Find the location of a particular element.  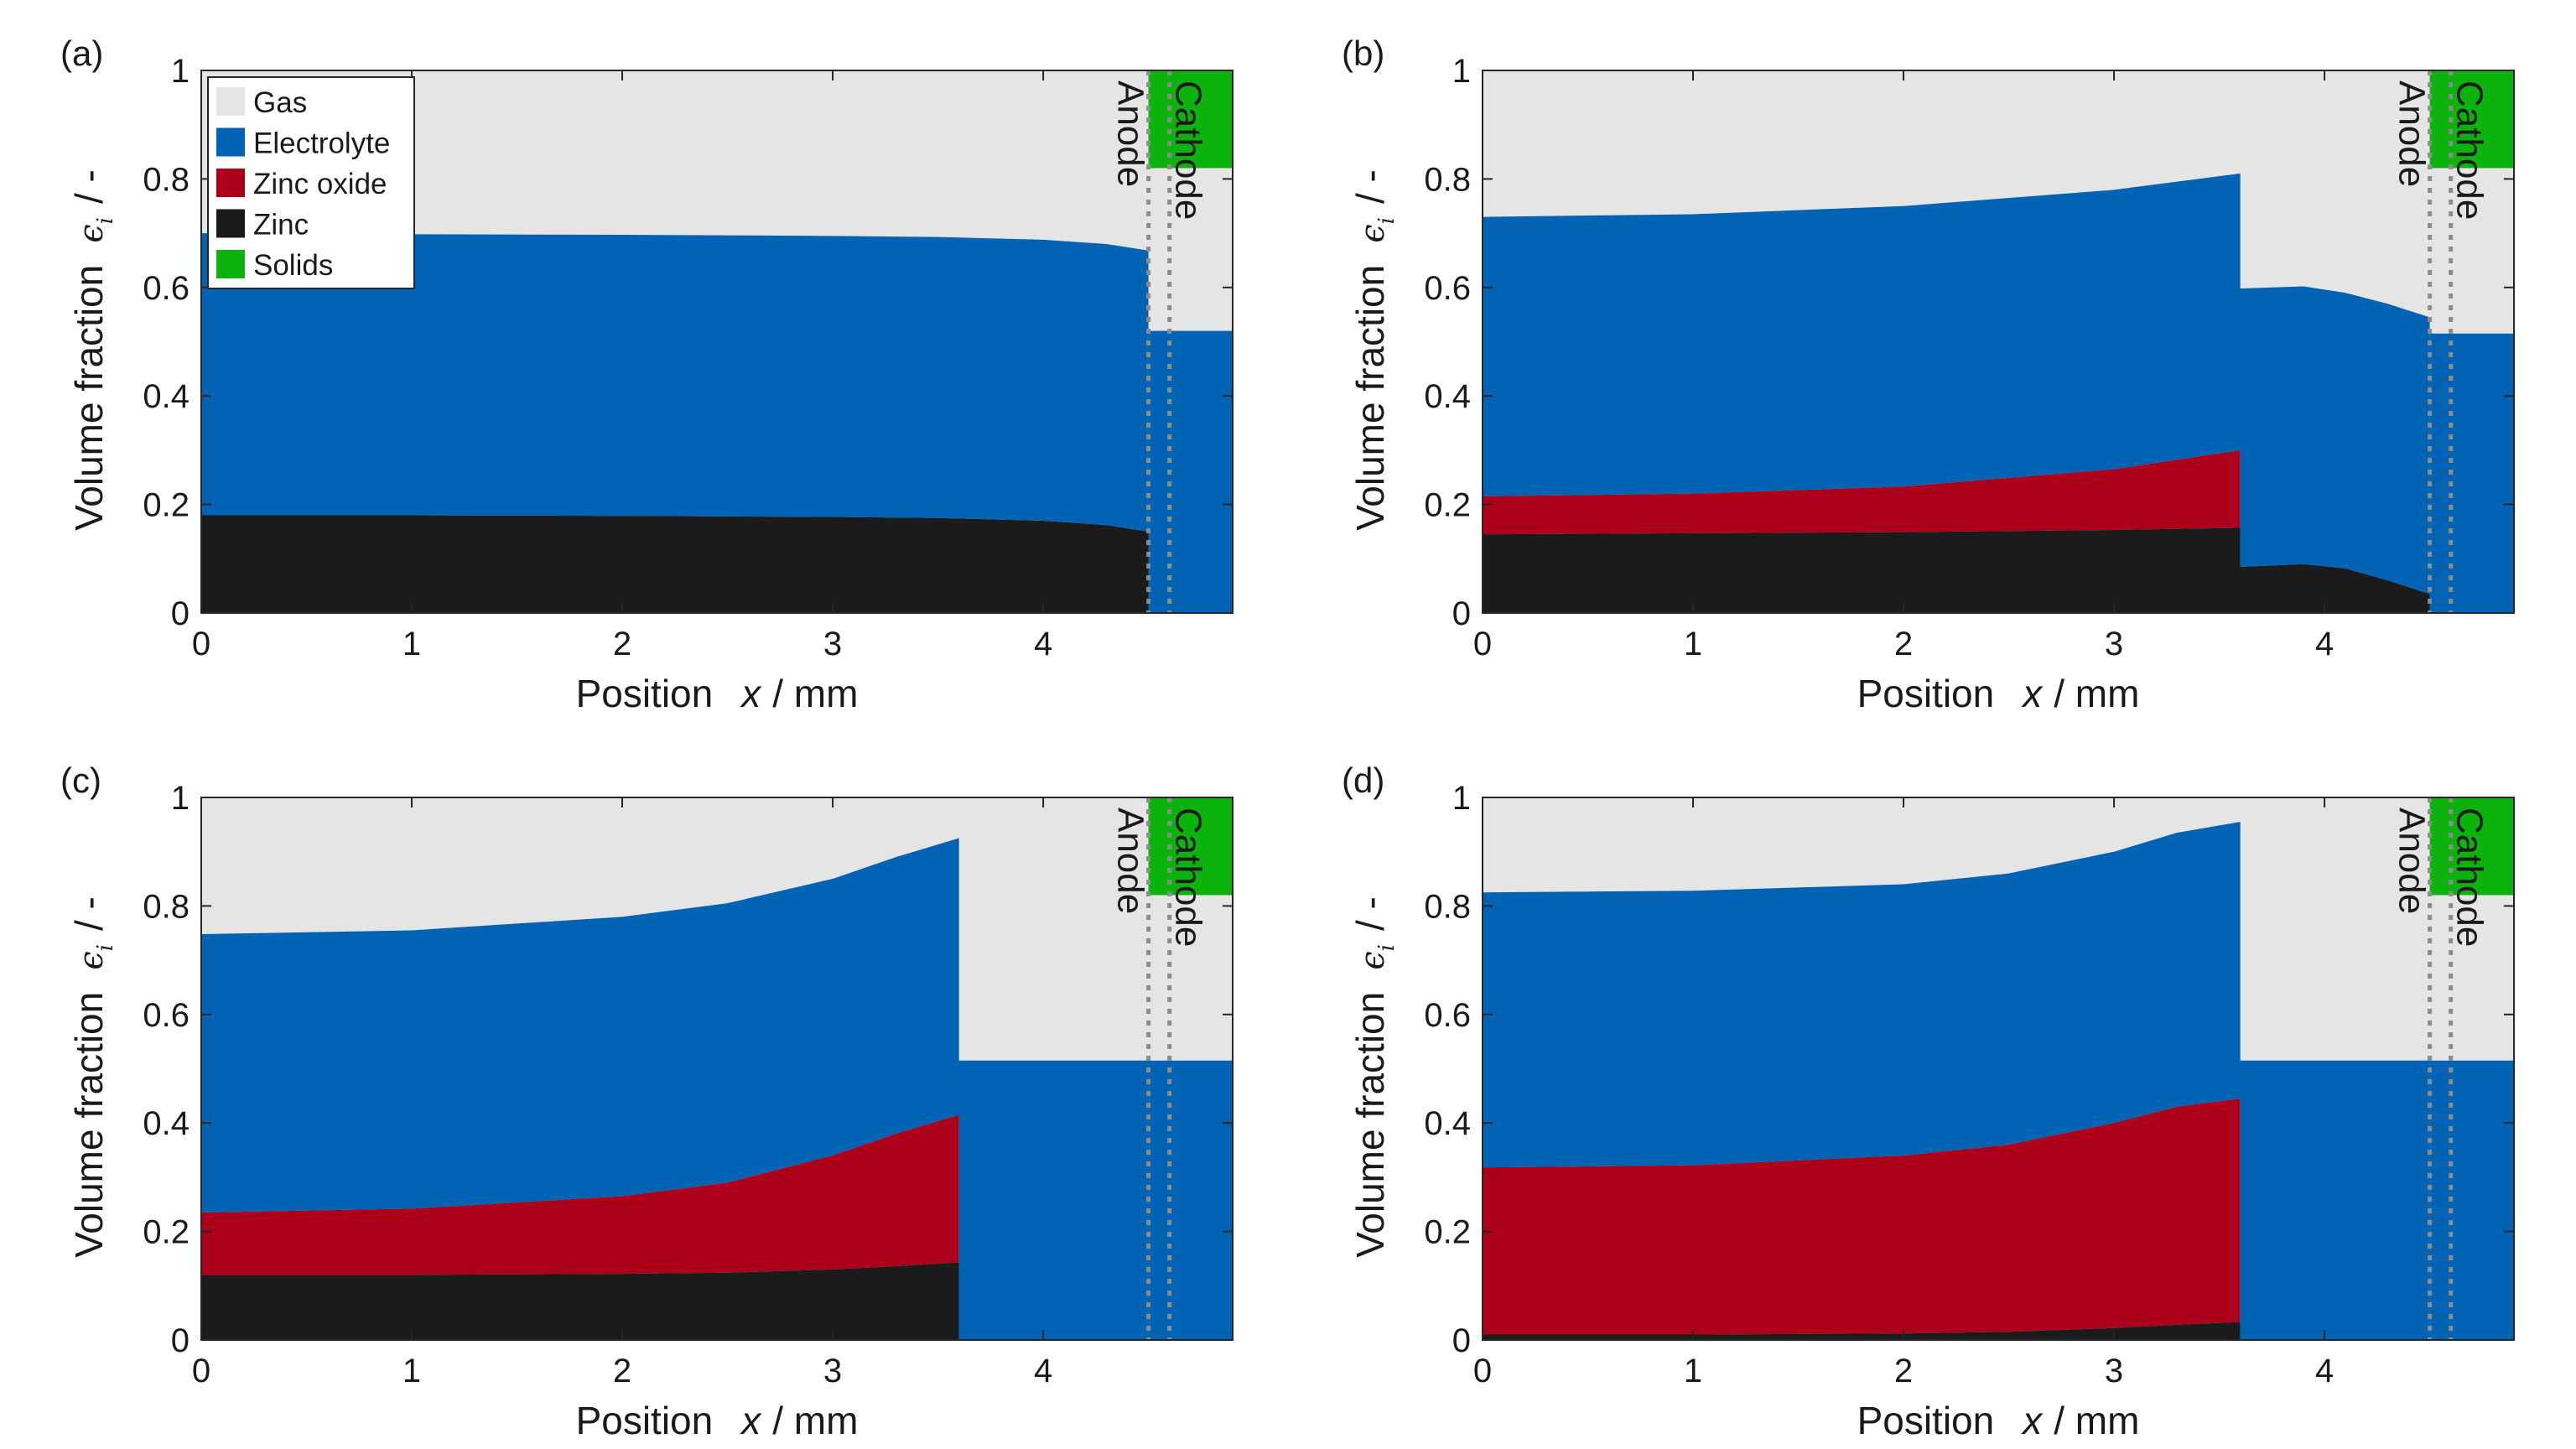

panel-label: (a) is located at coordinates (81, 53).